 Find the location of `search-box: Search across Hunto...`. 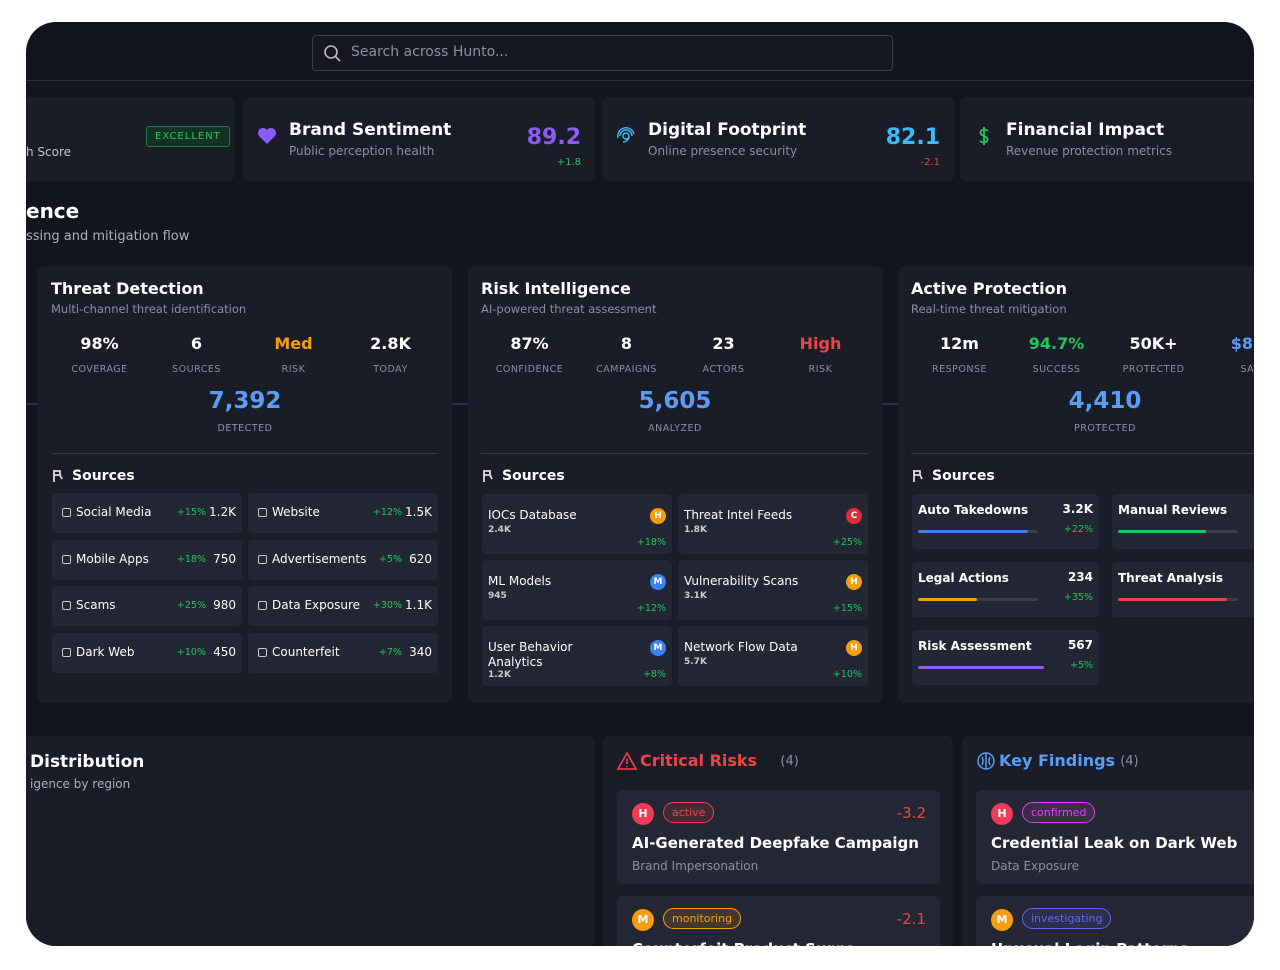

search-box: Search across Hunto... is located at coordinates (602, 53).